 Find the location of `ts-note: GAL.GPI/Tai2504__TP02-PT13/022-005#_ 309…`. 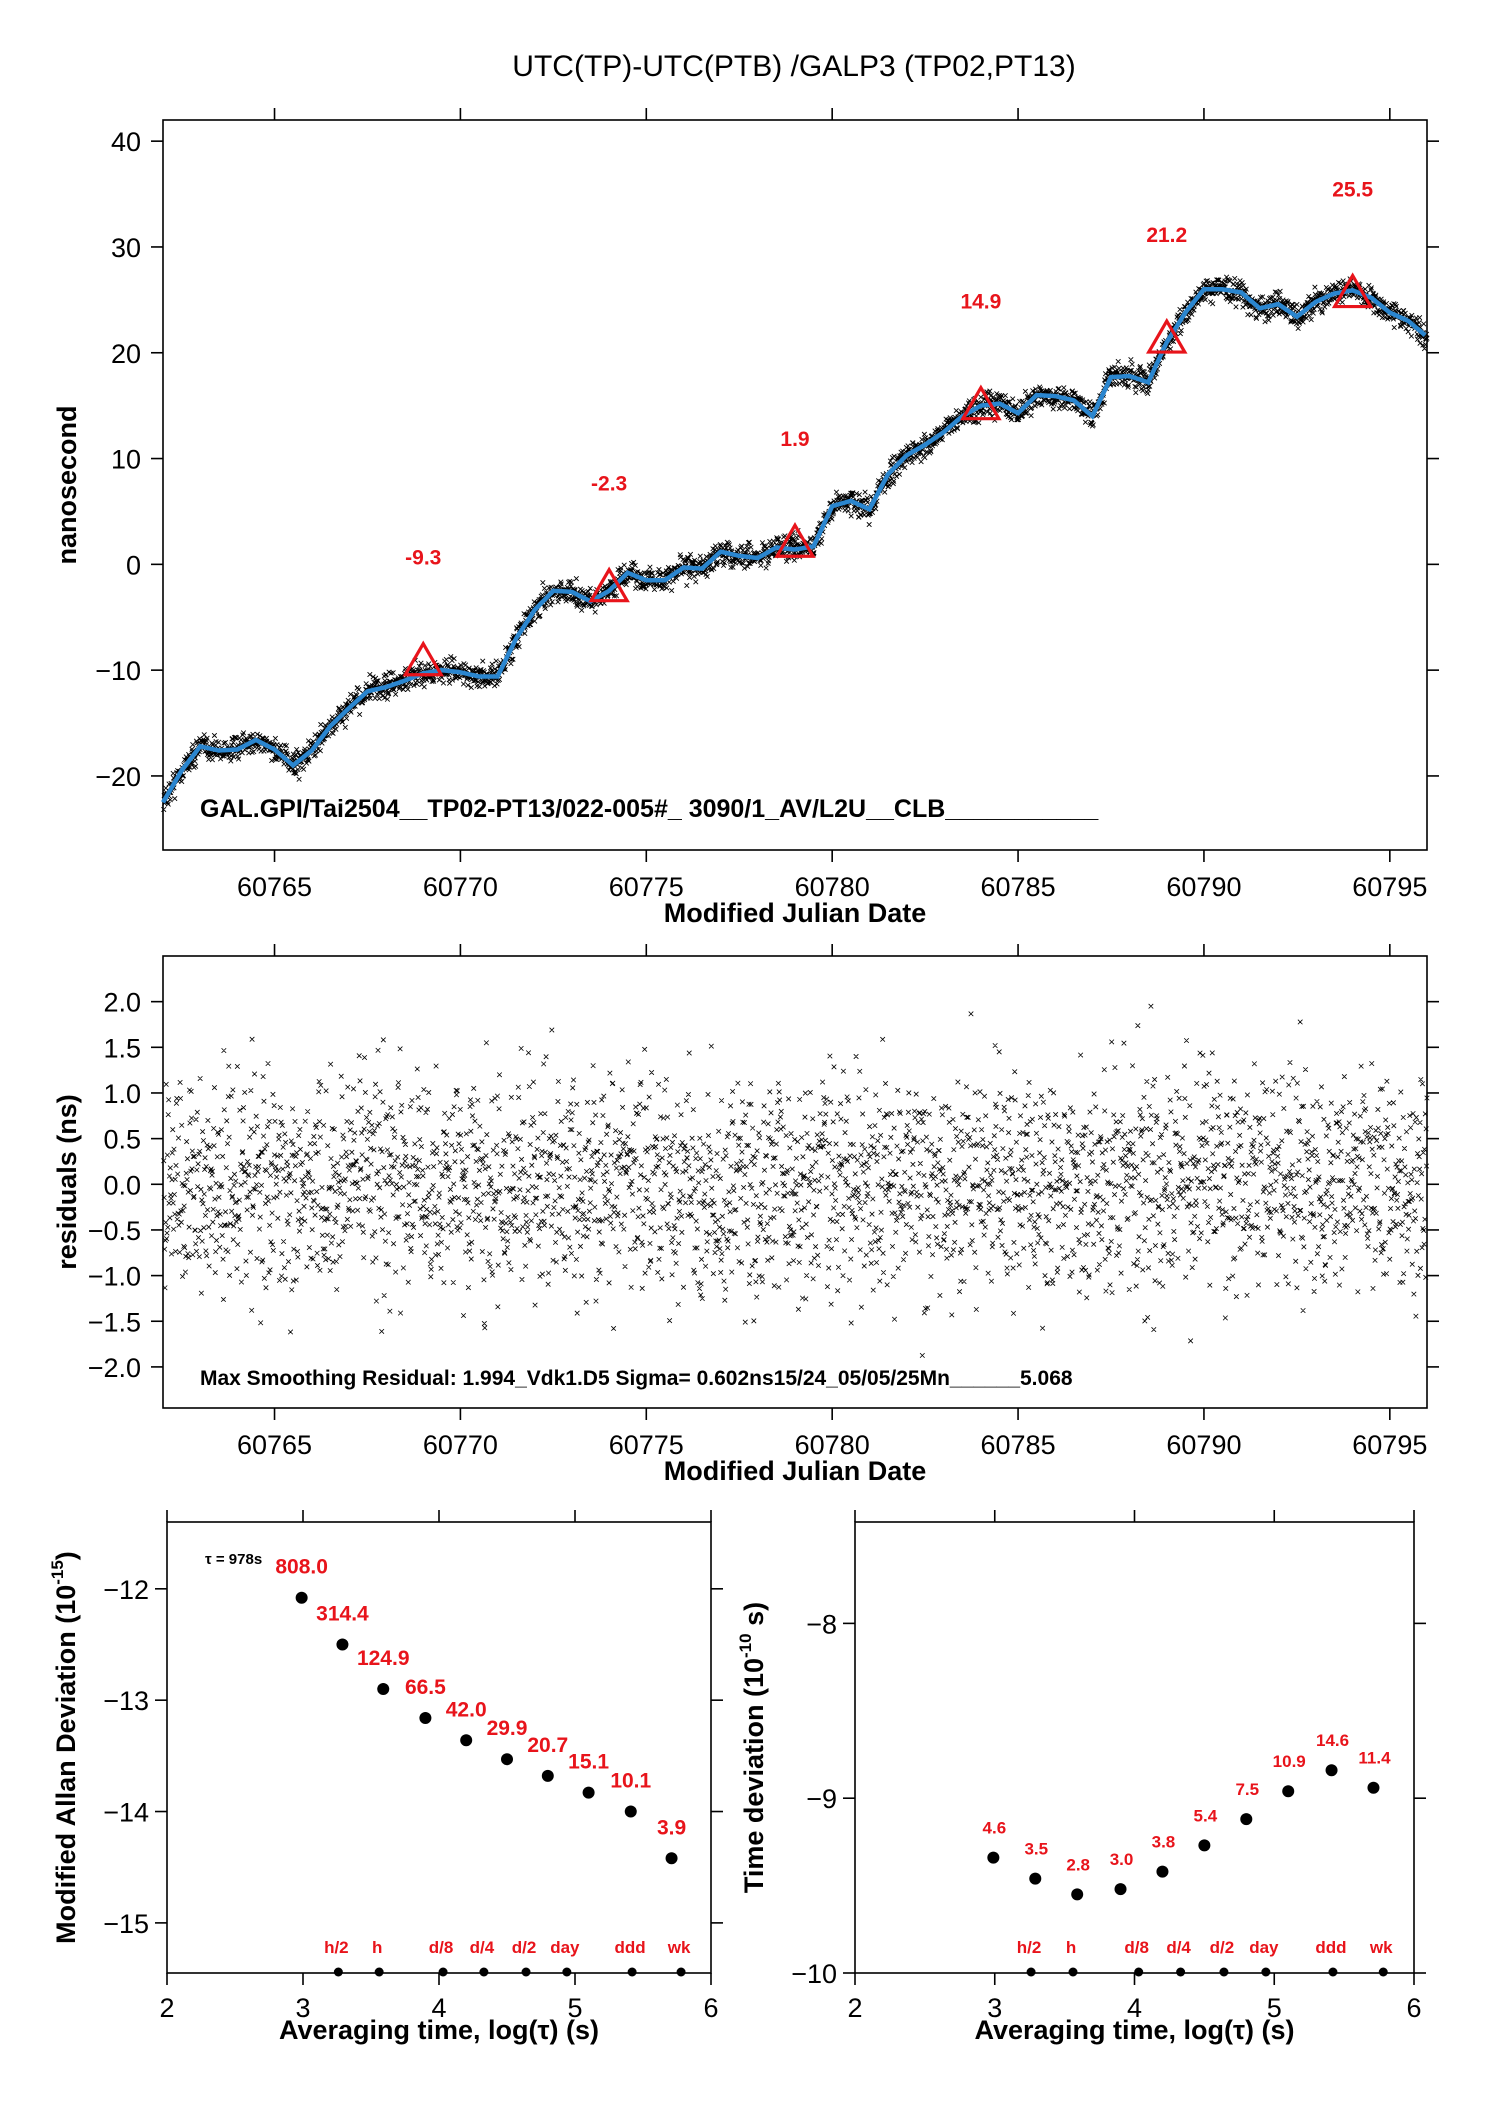

ts-note: GAL.GPI/Tai2504__TP02-PT13/022-005#_ 309… is located at coordinates (649, 809).